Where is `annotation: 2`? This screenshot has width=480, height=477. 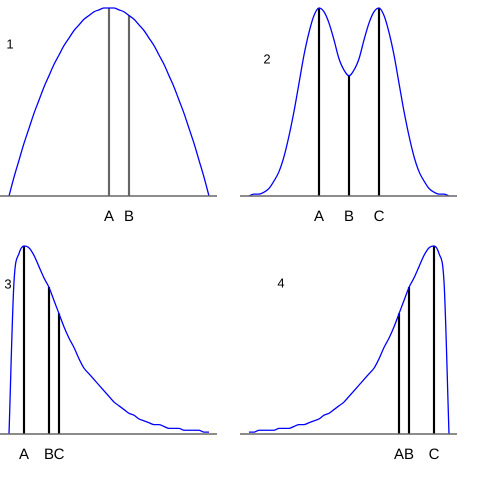 annotation: 2 is located at coordinates (267, 59).